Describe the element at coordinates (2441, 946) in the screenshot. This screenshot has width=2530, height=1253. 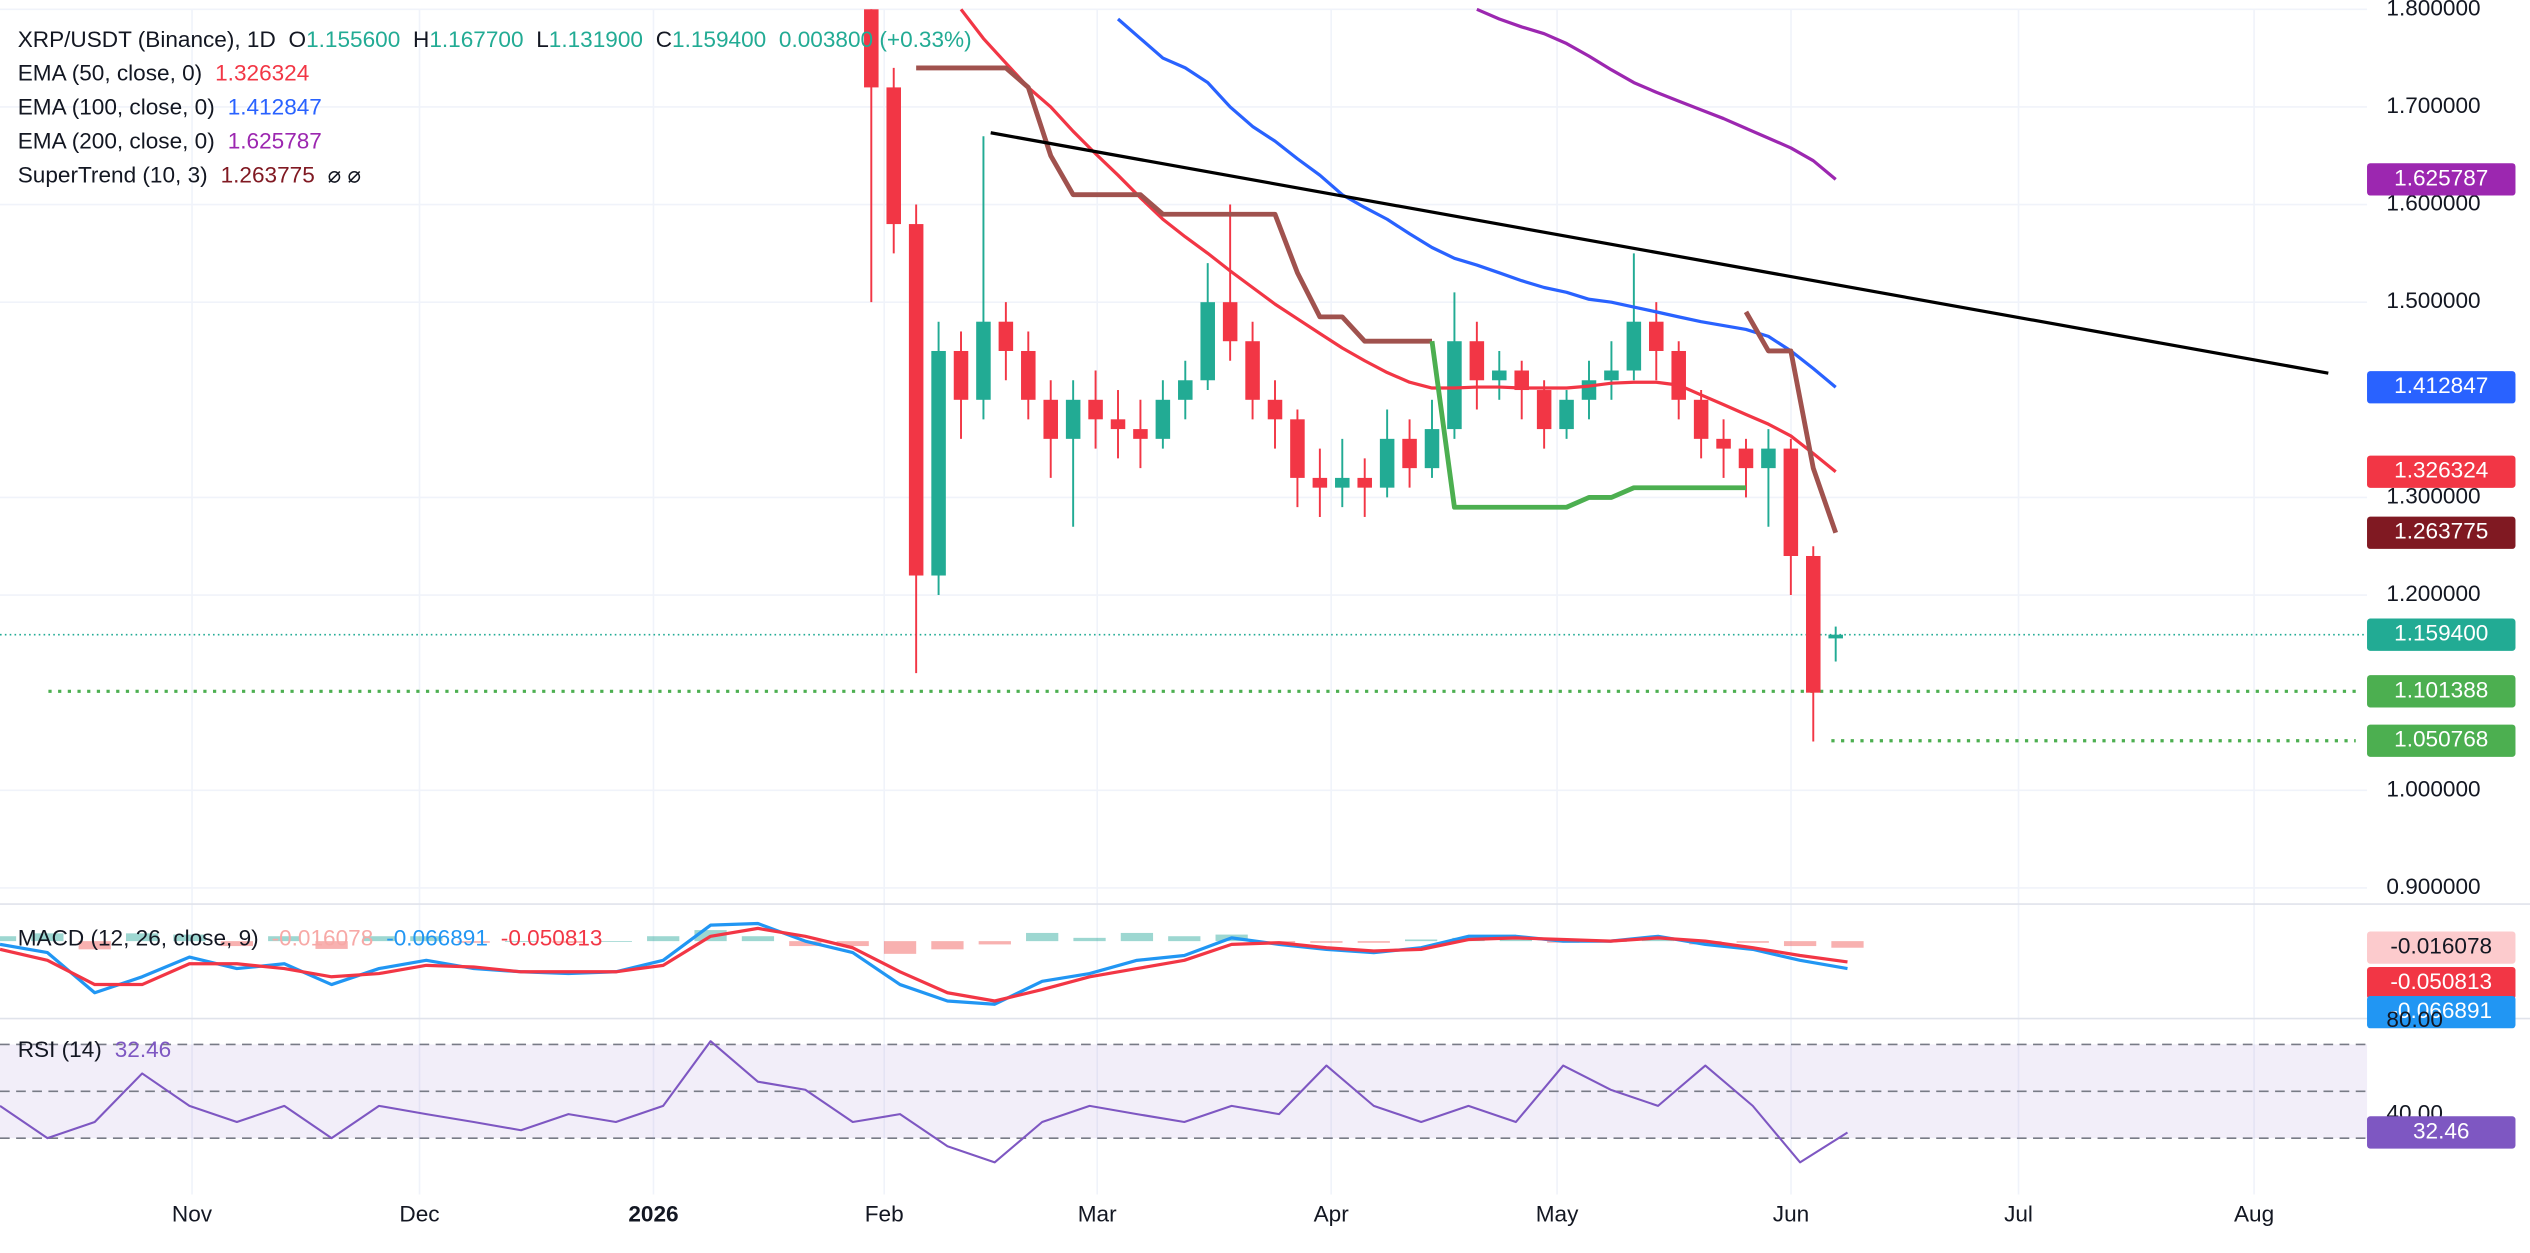
I see `price-badge-label: -0.016078` at that location.